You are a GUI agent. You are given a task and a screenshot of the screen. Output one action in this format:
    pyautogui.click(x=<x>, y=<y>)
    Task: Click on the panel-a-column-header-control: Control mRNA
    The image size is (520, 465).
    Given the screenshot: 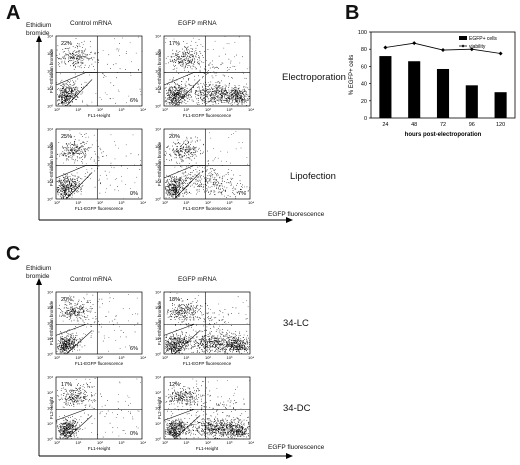 What is the action you would take?
    pyautogui.click(x=91, y=23)
    